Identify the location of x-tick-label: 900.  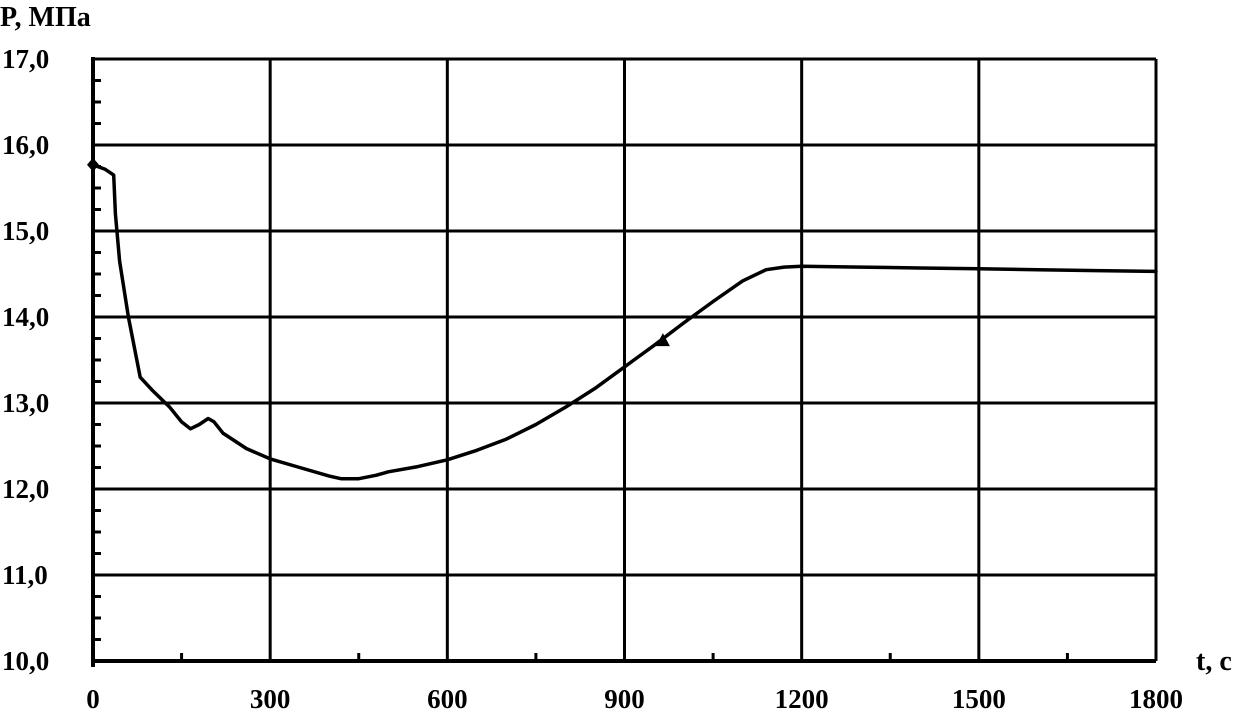
(624, 698).